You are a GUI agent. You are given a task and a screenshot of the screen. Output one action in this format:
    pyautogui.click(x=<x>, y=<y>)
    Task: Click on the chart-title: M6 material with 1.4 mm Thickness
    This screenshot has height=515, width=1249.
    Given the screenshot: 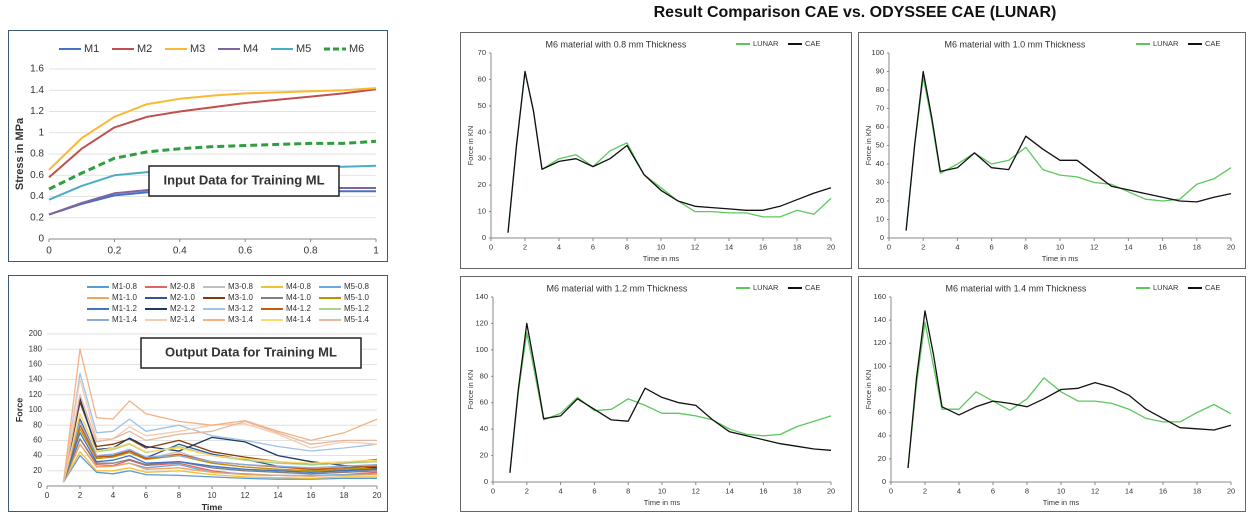 What is the action you would take?
    pyautogui.click(x=1016, y=288)
    